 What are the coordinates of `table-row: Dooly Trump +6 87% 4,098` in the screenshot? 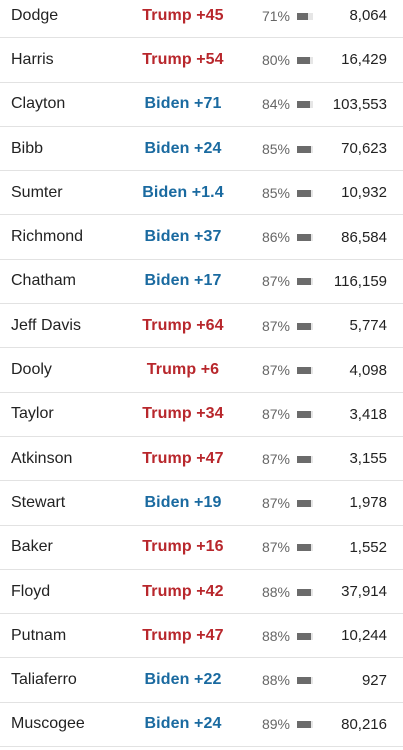 It's located at (201, 370).